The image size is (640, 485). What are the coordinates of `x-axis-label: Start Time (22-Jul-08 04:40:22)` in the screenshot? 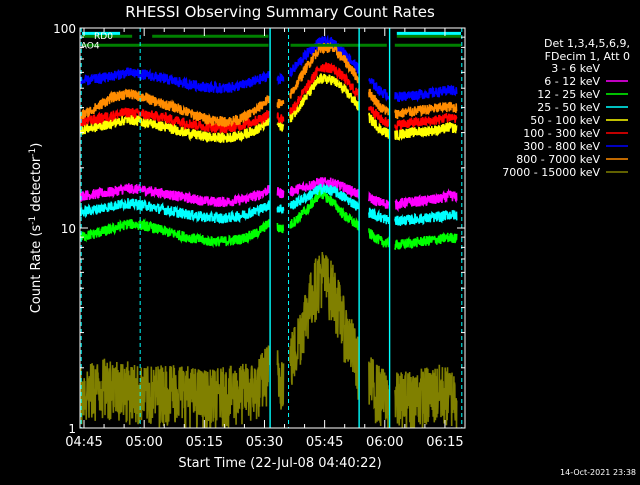 It's located at (279, 463).